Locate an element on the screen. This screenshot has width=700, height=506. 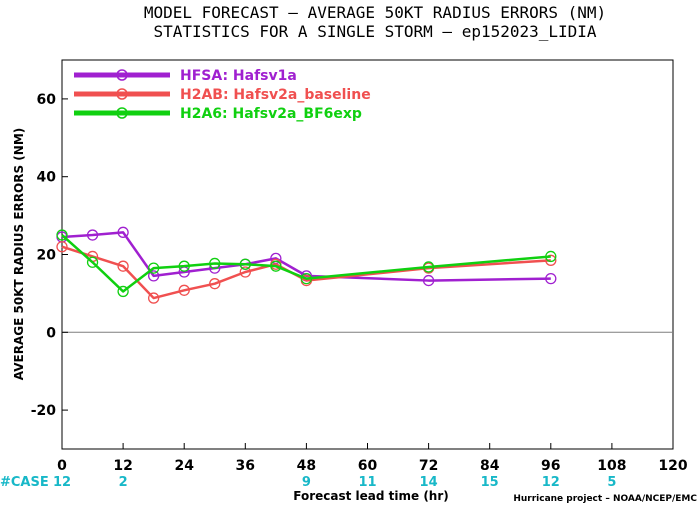
y-tick-label: 20 is located at coordinates (47, 256).